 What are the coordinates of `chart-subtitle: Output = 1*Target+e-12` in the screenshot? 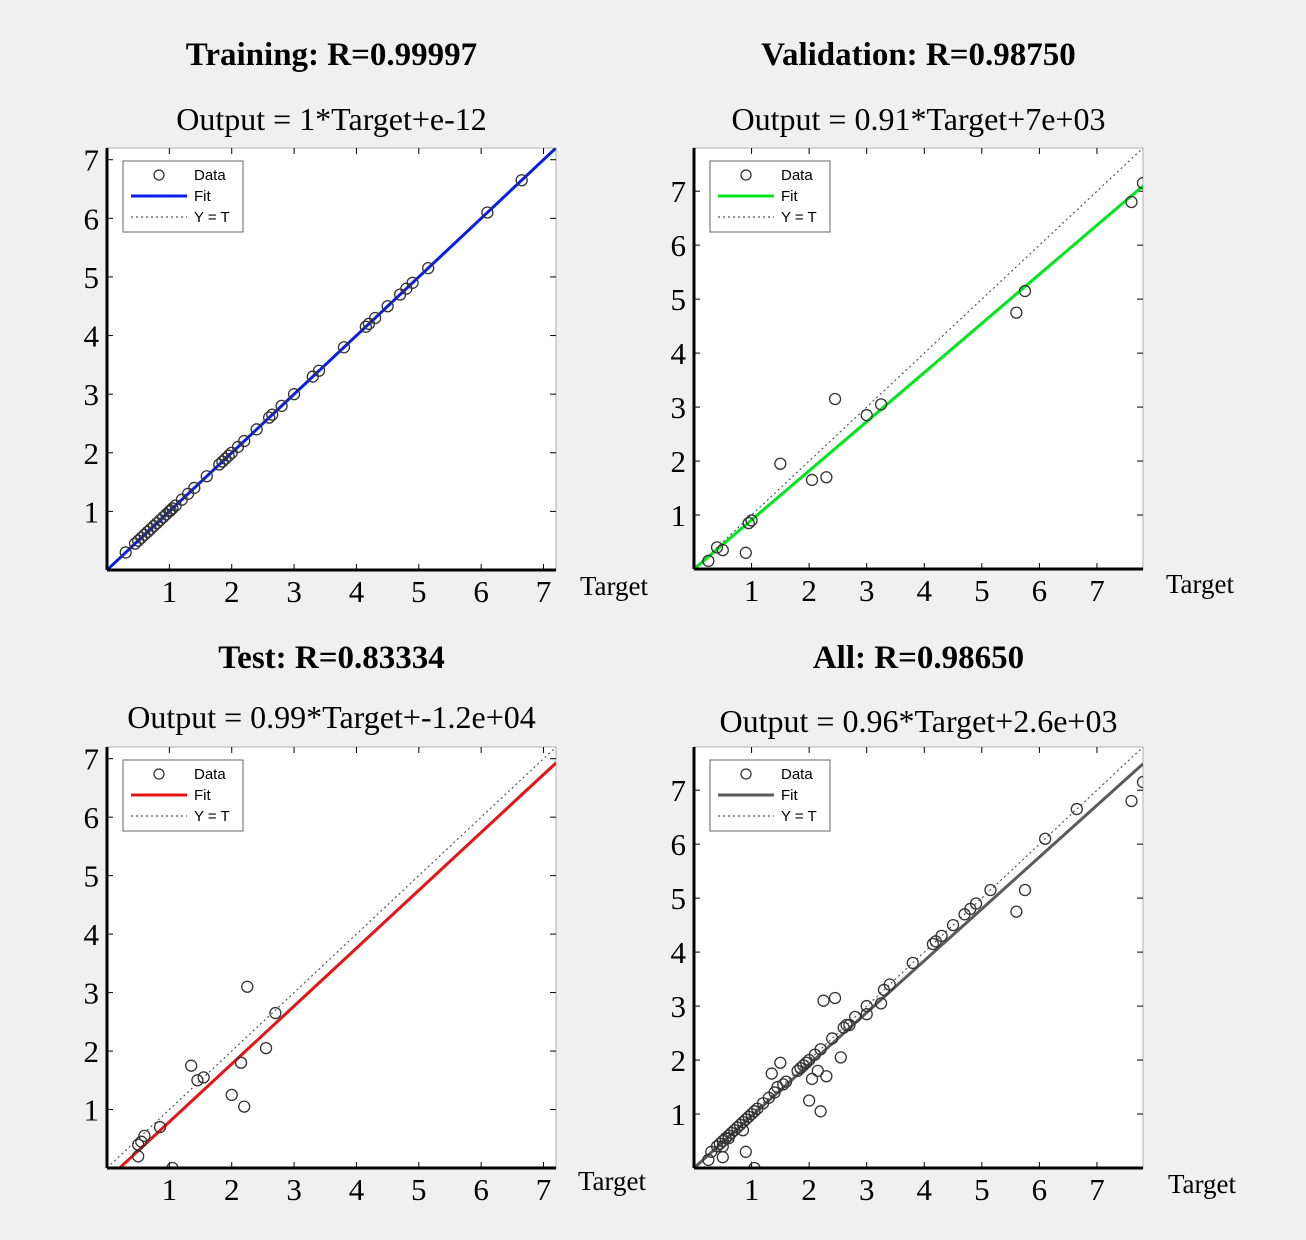 It's located at (331, 119).